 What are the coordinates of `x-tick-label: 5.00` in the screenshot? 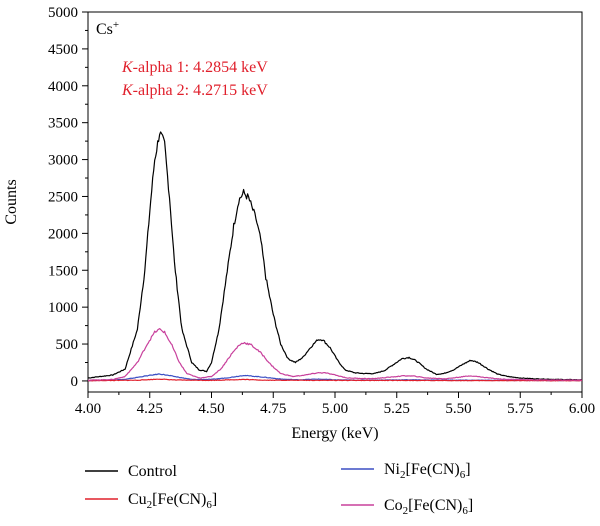 It's located at (335, 409).